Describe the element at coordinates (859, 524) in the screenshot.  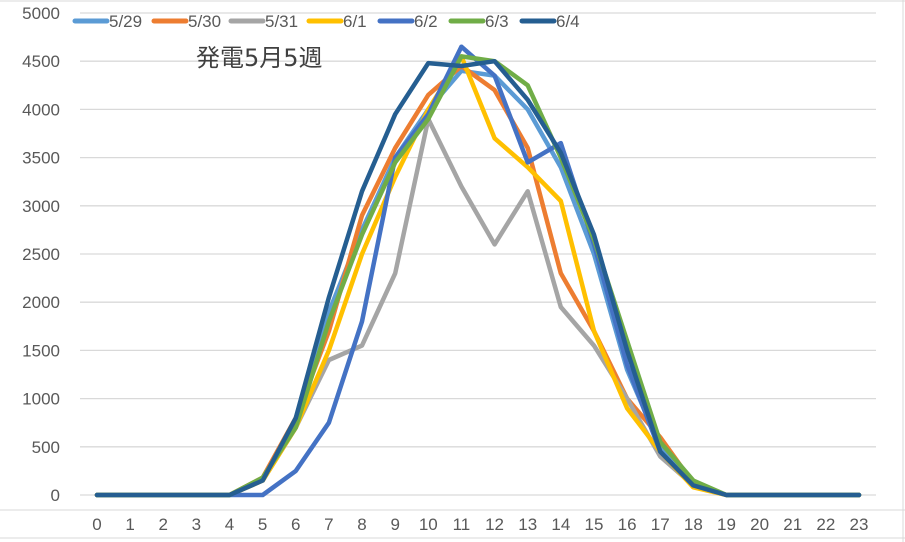
I see `x-tick-label: 23` at that location.